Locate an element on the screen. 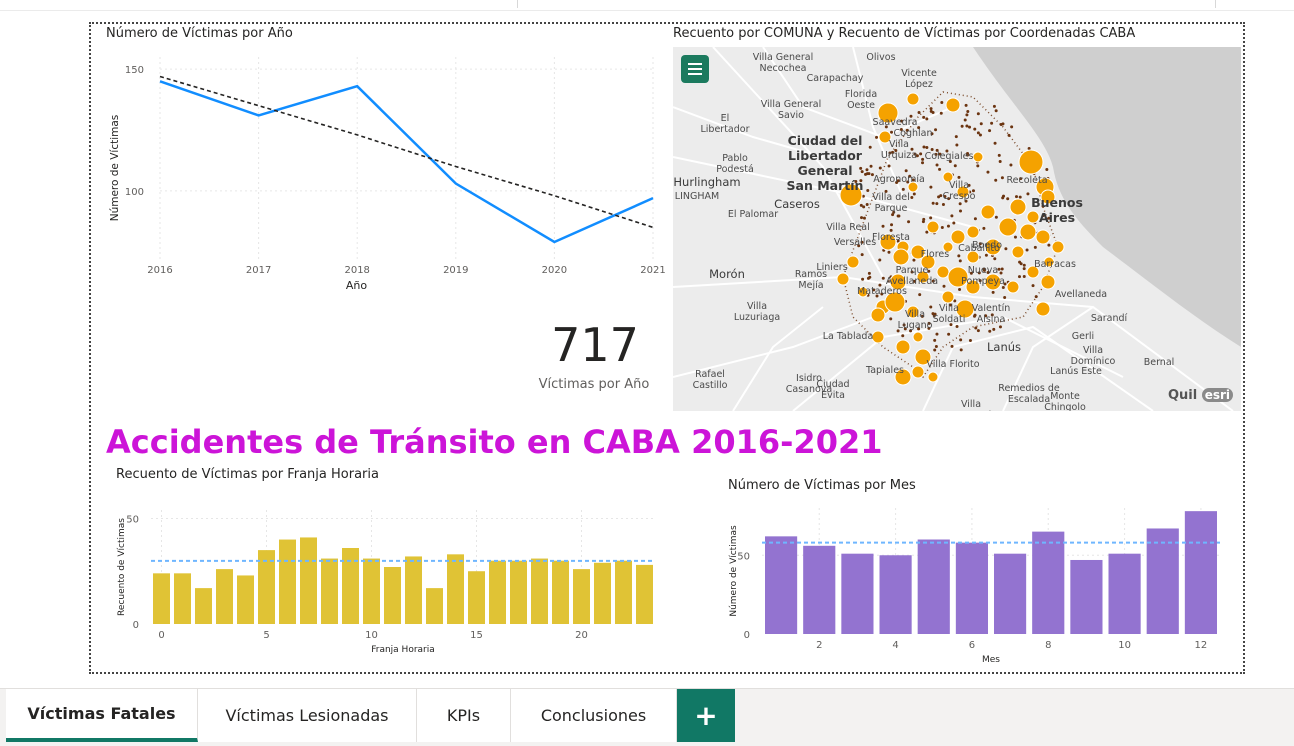 The width and height of the screenshot is (1294, 746). y-tick-label: 150 is located at coordinates (134, 70).